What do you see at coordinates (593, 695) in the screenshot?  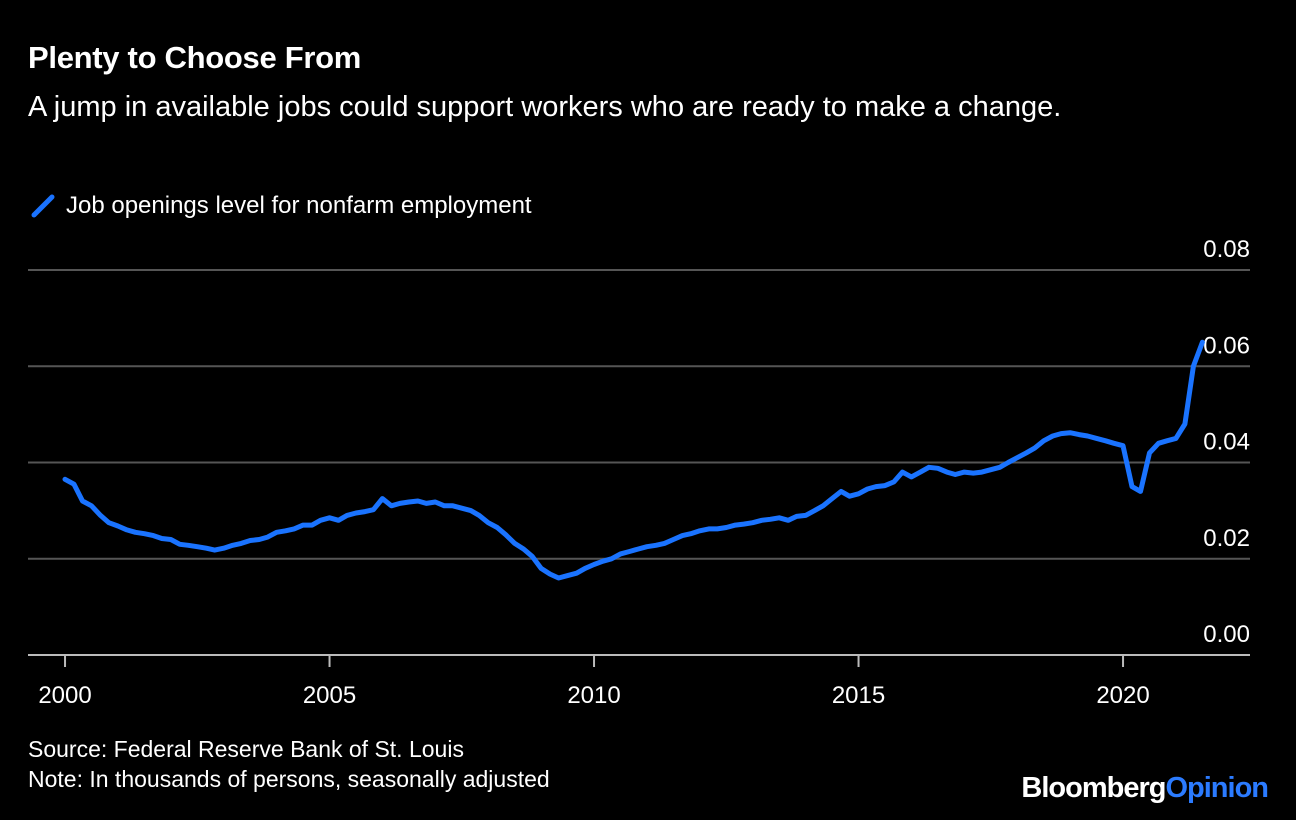 I see `x-tick-label: 2010` at bounding box center [593, 695].